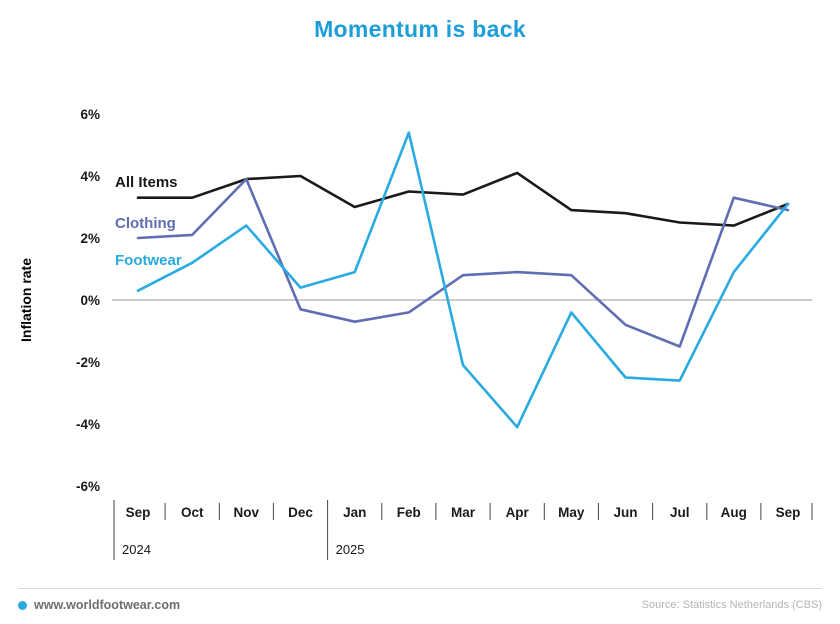 This screenshot has height=624, width=840. What do you see at coordinates (247, 512) in the screenshot?
I see `x-tick-label: Nov` at bounding box center [247, 512].